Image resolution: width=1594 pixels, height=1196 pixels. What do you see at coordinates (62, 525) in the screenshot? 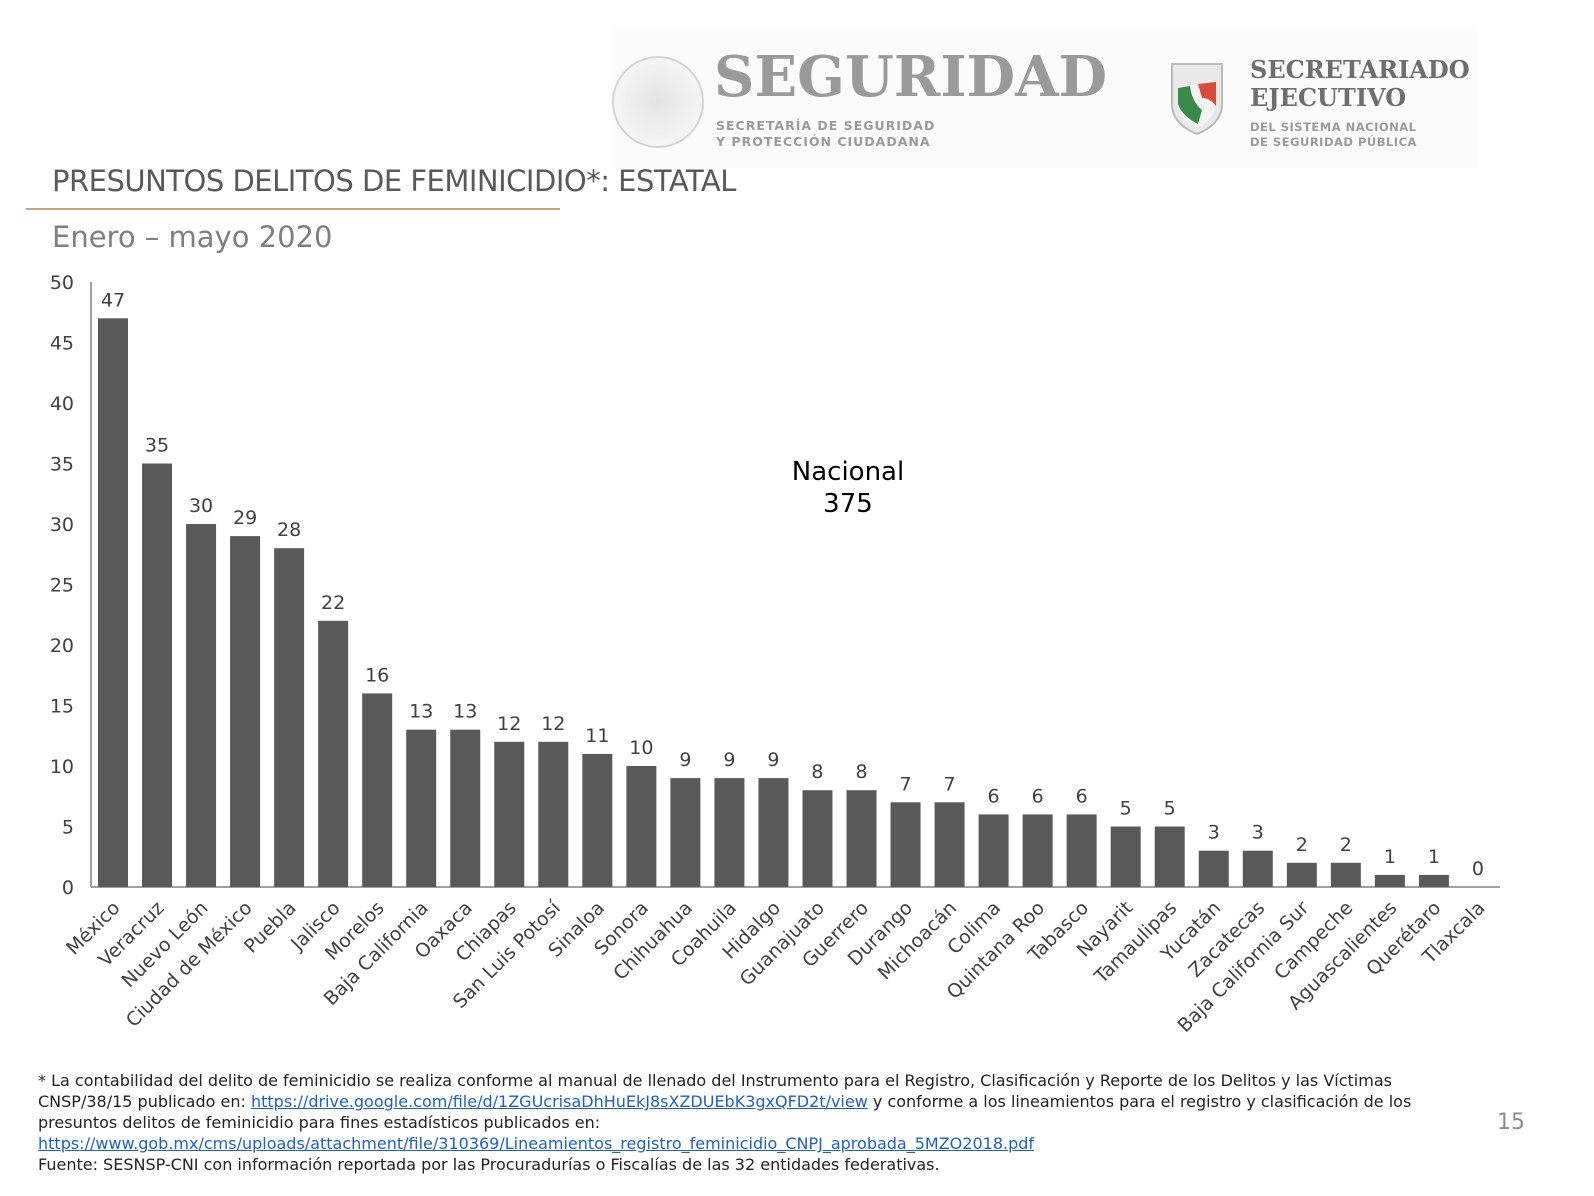
I see `y-tick-label: 30` at bounding box center [62, 525].